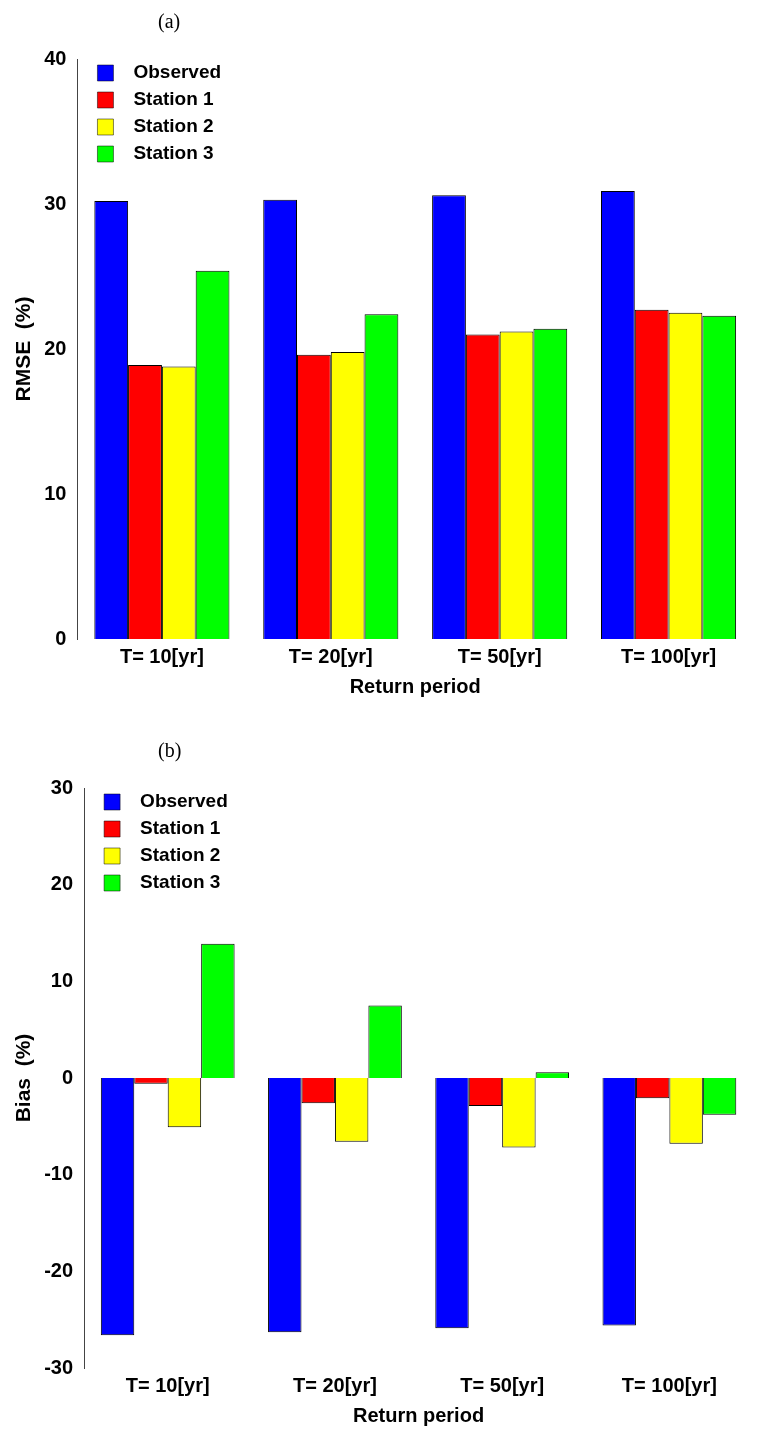  Describe the element at coordinates (170, 22) in the screenshot. I see `chart-title: (a)` at that location.